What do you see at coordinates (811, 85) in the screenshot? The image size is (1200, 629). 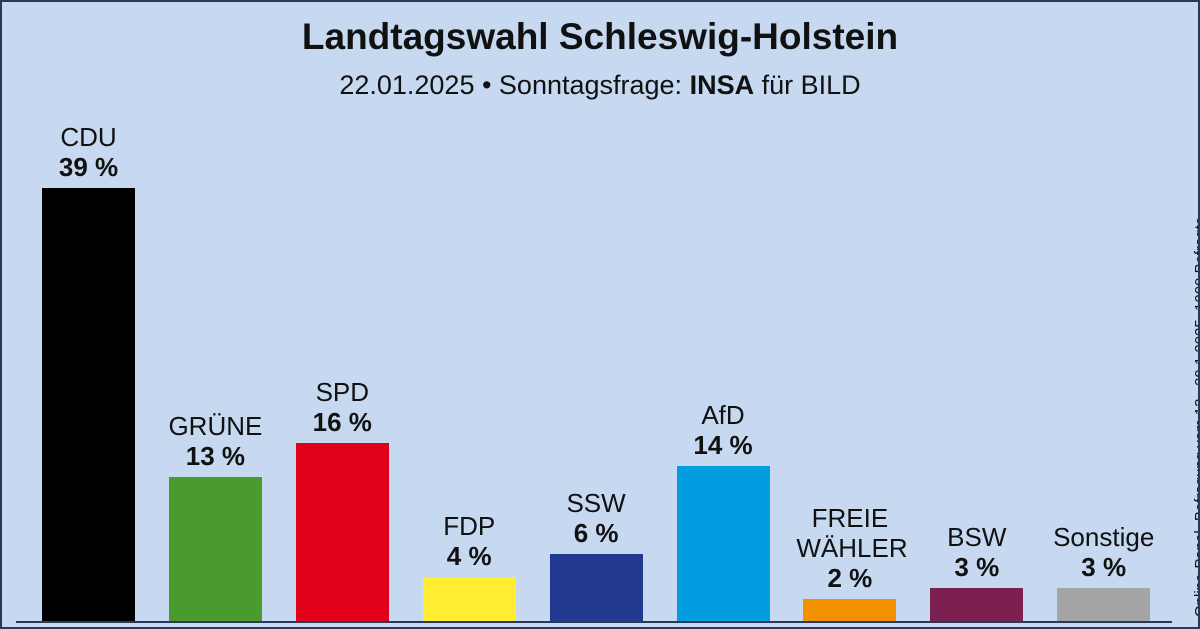 I see `client: für BILD` at bounding box center [811, 85].